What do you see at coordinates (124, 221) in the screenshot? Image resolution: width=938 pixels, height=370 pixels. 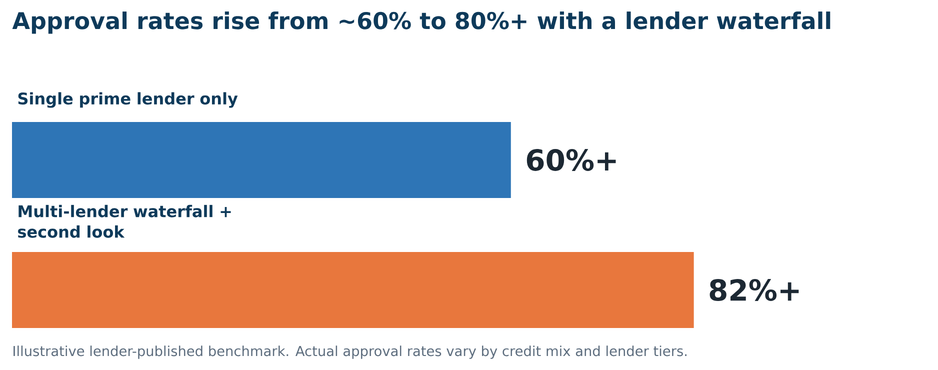 I see `y-tick-label: Multi-lender waterfall + second look` at bounding box center [124, 221].